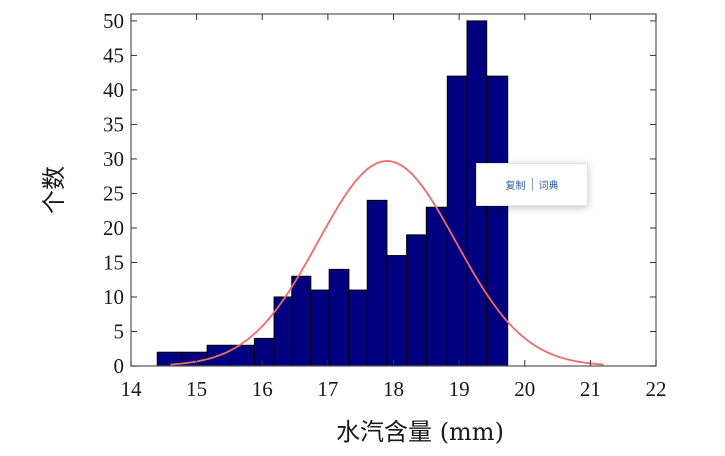  I want to click on x-tick-label: 14, so click(132, 389).